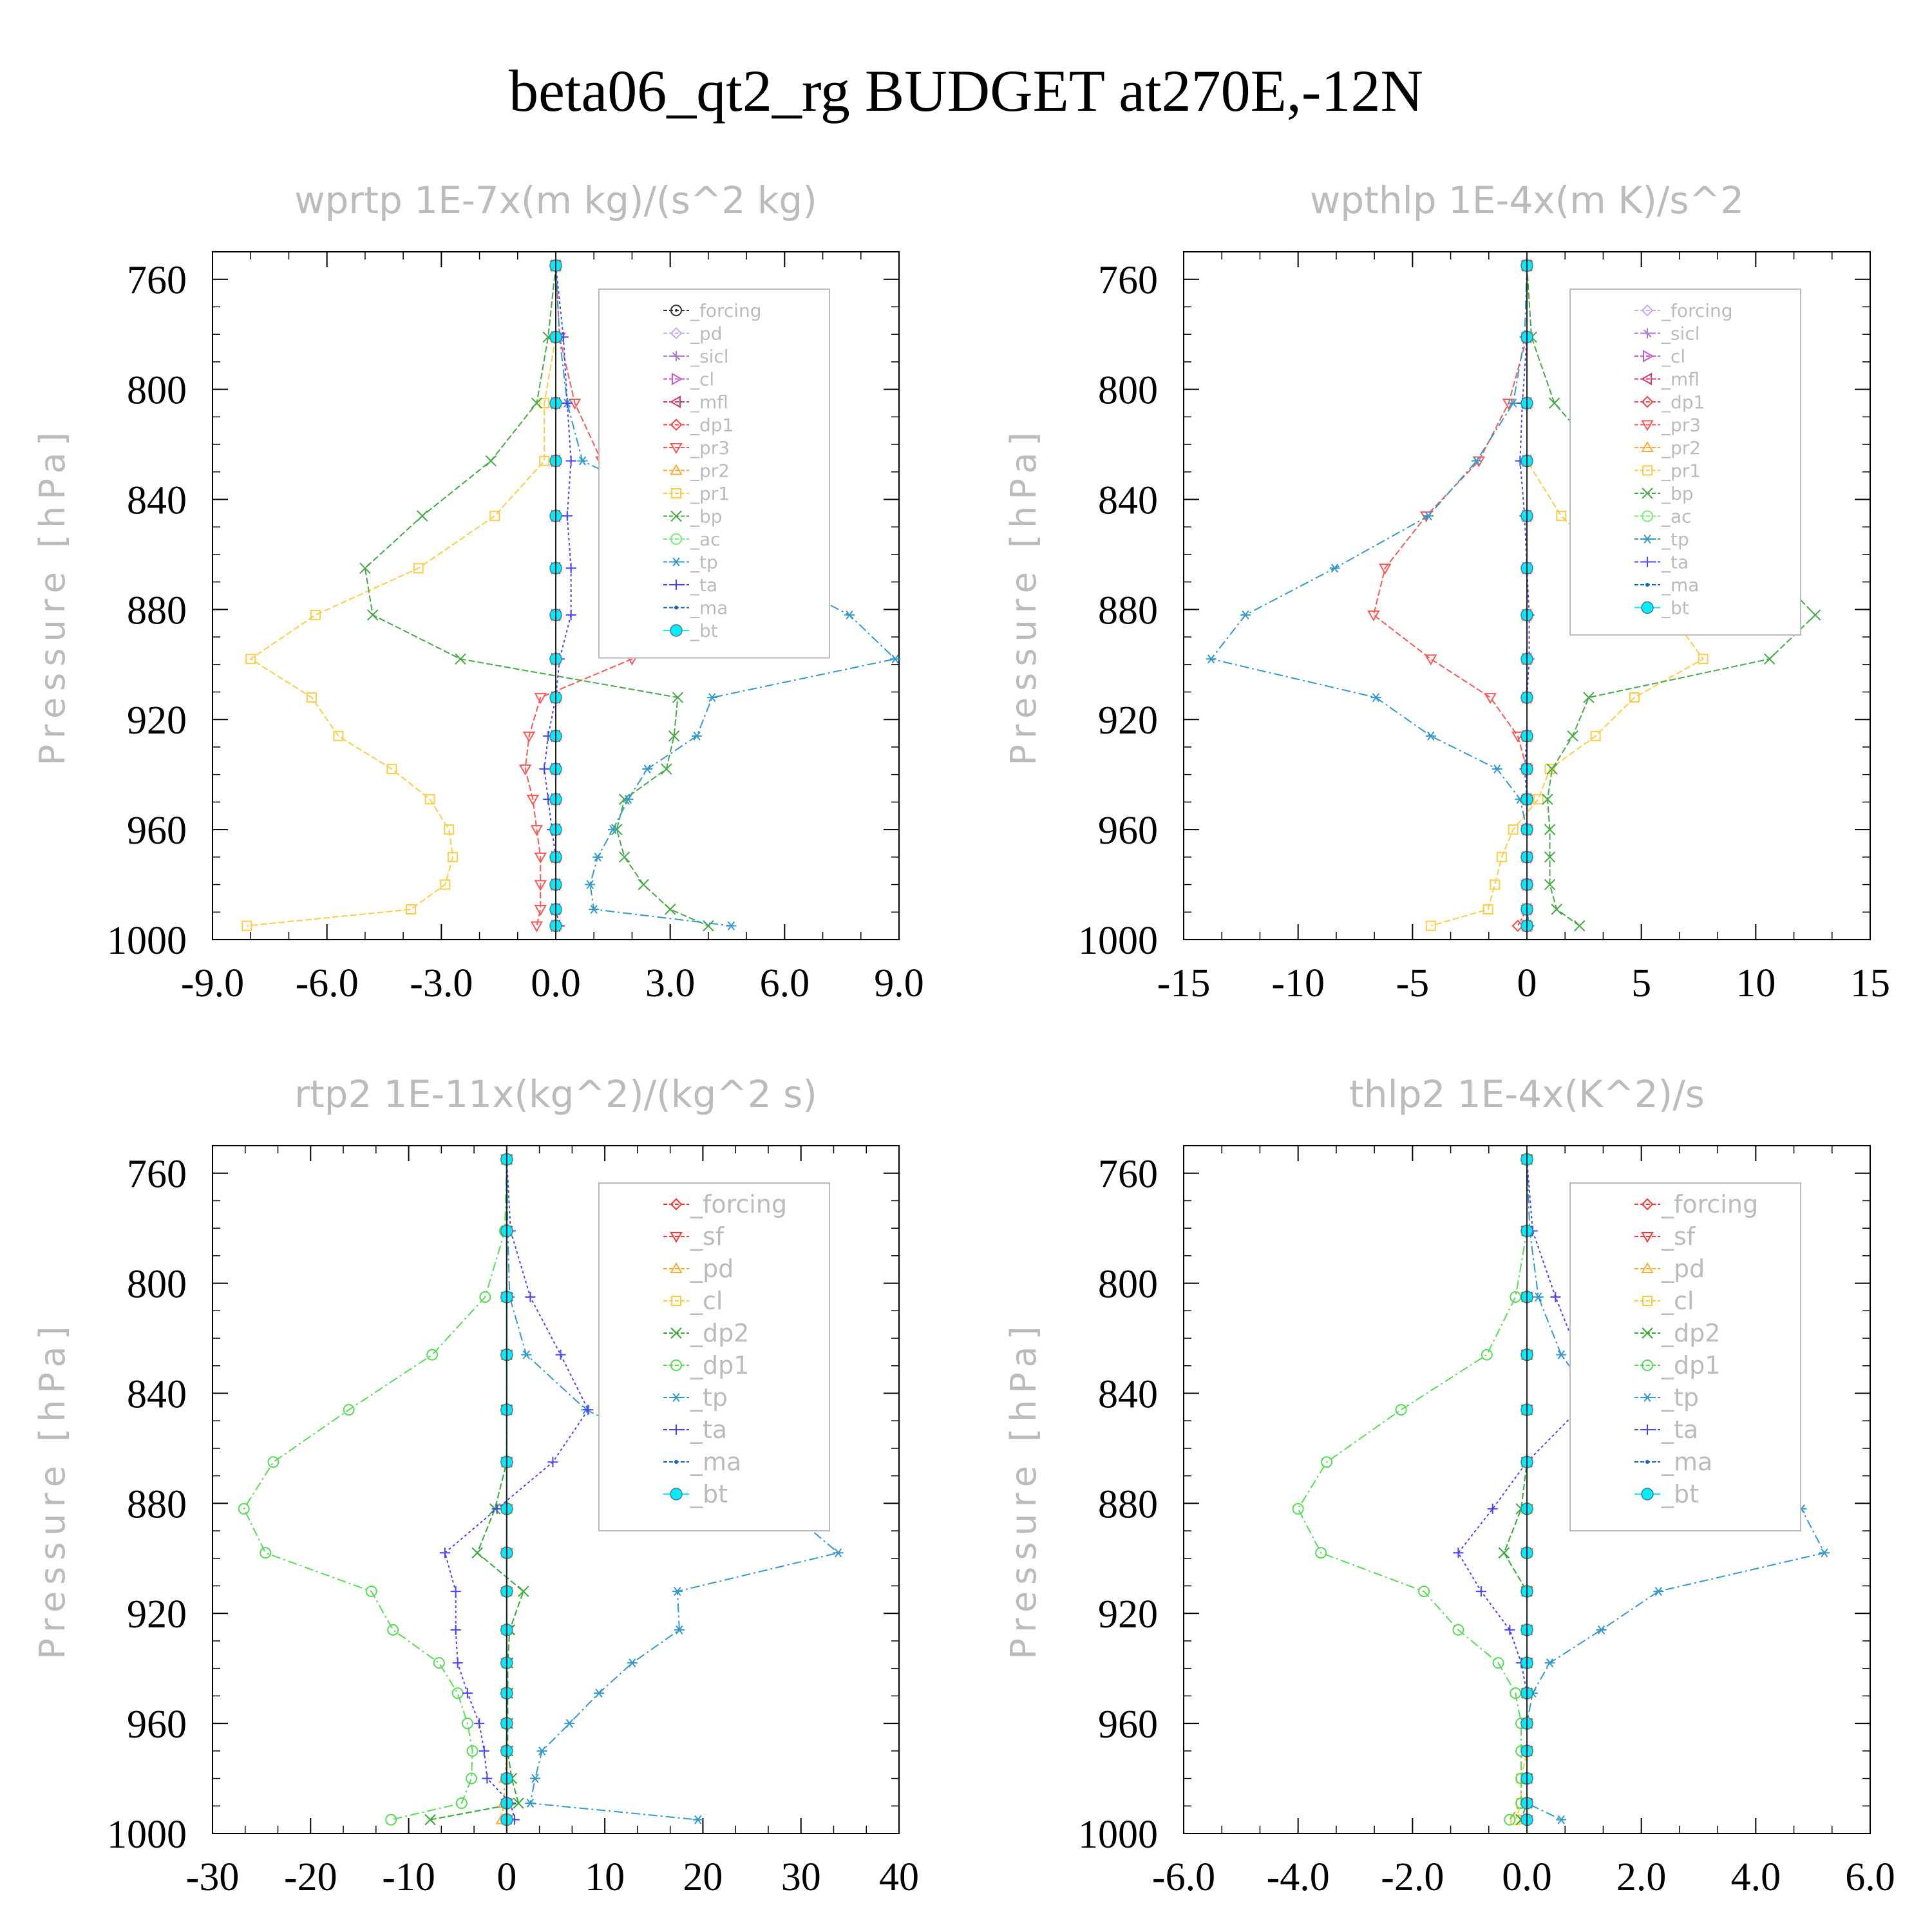  What do you see at coordinates (1676, 516) in the screenshot?
I see `legend-label: _ac` at bounding box center [1676, 516].